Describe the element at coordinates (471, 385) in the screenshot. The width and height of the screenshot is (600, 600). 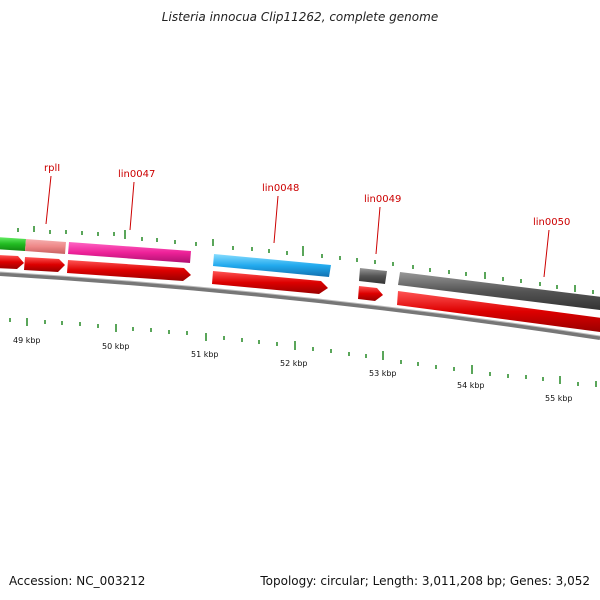
I see `kbp-label: 54 kbp` at that location.